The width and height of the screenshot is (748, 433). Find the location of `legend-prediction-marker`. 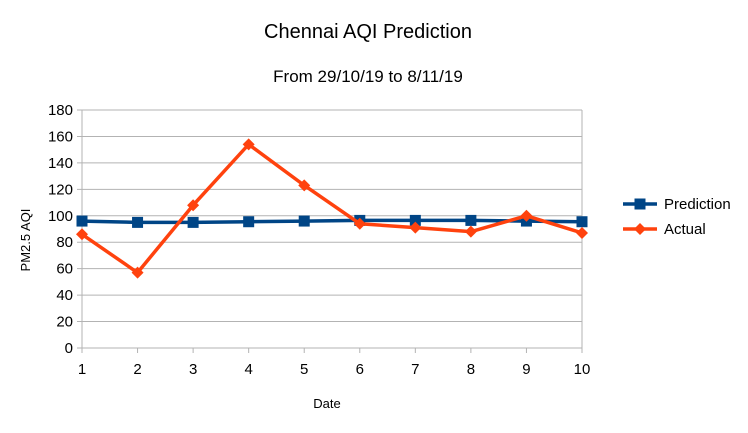

legend-prediction-marker is located at coordinates (640, 204).